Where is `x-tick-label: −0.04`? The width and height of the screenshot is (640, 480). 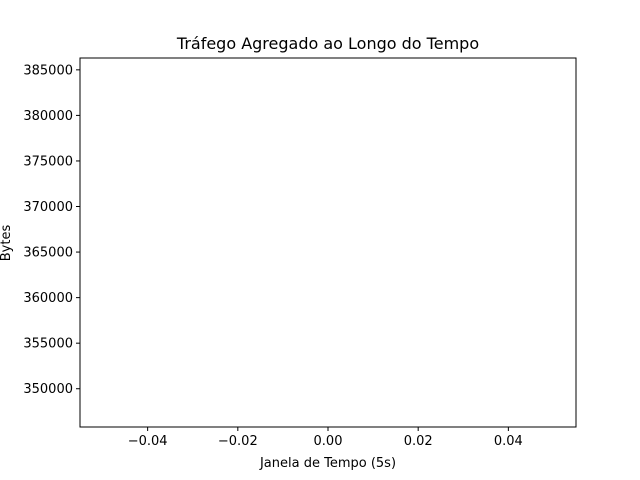
x-tick-label: −0.04 is located at coordinates (148, 441).